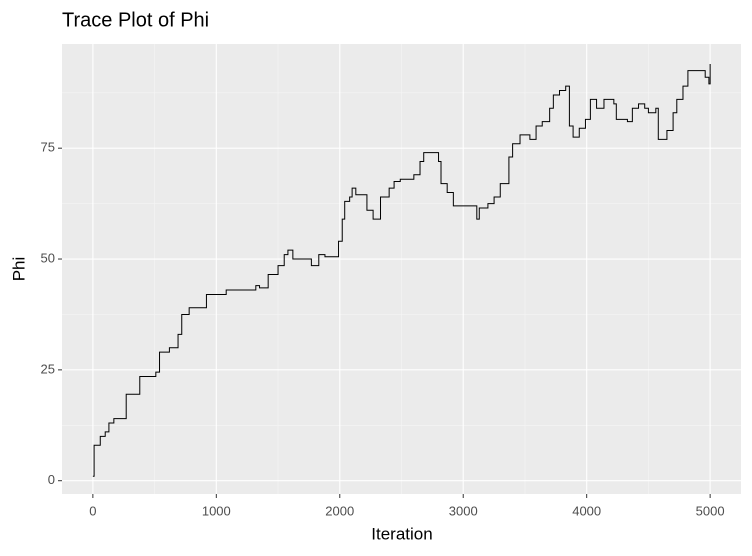 Image resolution: width=752 pixels, height=556 pixels. What do you see at coordinates (216, 510) in the screenshot?
I see `x-tick-label: 1000` at bounding box center [216, 510].